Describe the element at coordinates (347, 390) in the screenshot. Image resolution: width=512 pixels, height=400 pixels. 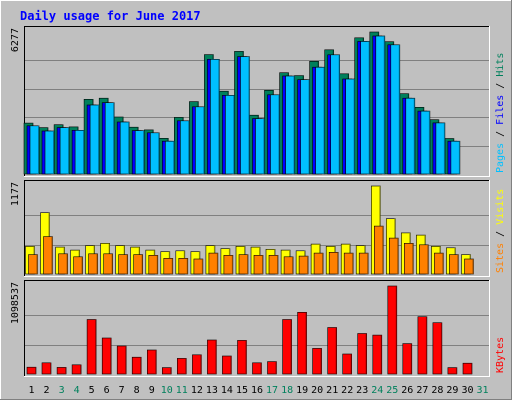
I see `x-label-day-22: 22` at that location.